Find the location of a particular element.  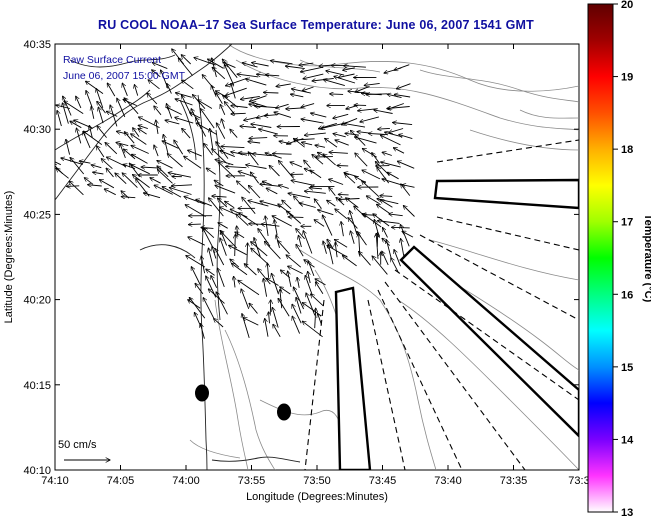

scale-label: 50 cm/s is located at coordinates (77, 445).